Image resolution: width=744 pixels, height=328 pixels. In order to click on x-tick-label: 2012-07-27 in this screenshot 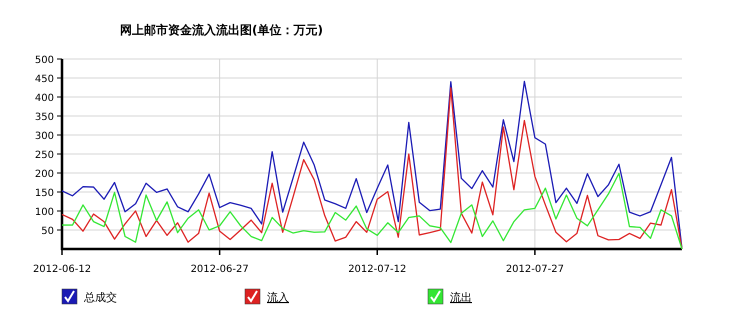, I will do `click(535, 269)`.